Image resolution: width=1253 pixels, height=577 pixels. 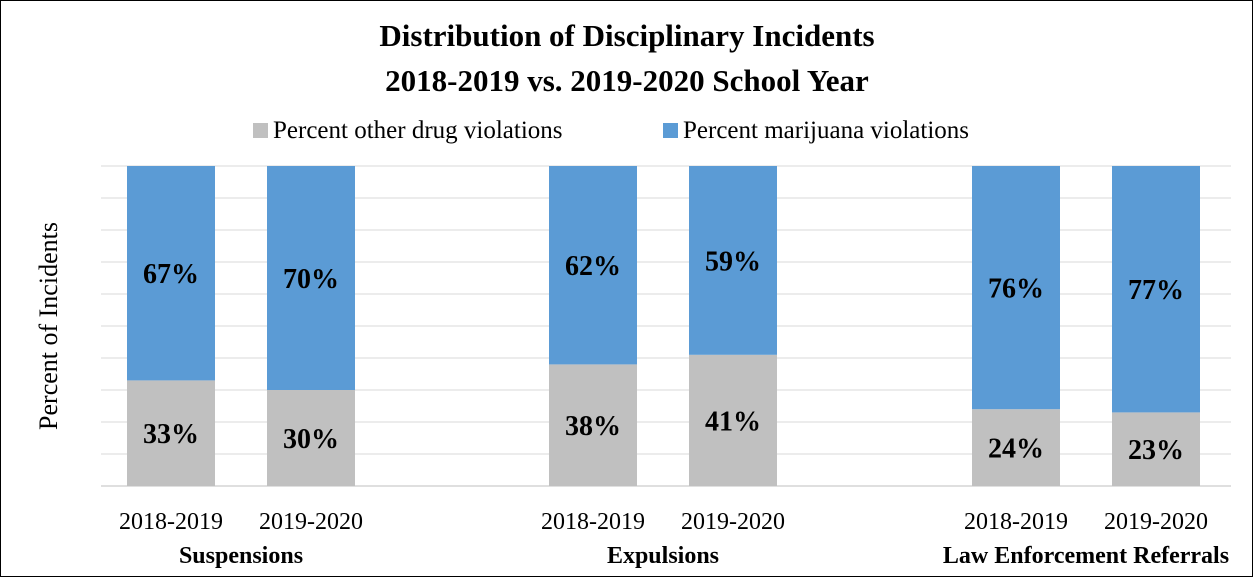 I want to click on data-label-other-drug: 41%, so click(x=733, y=421).